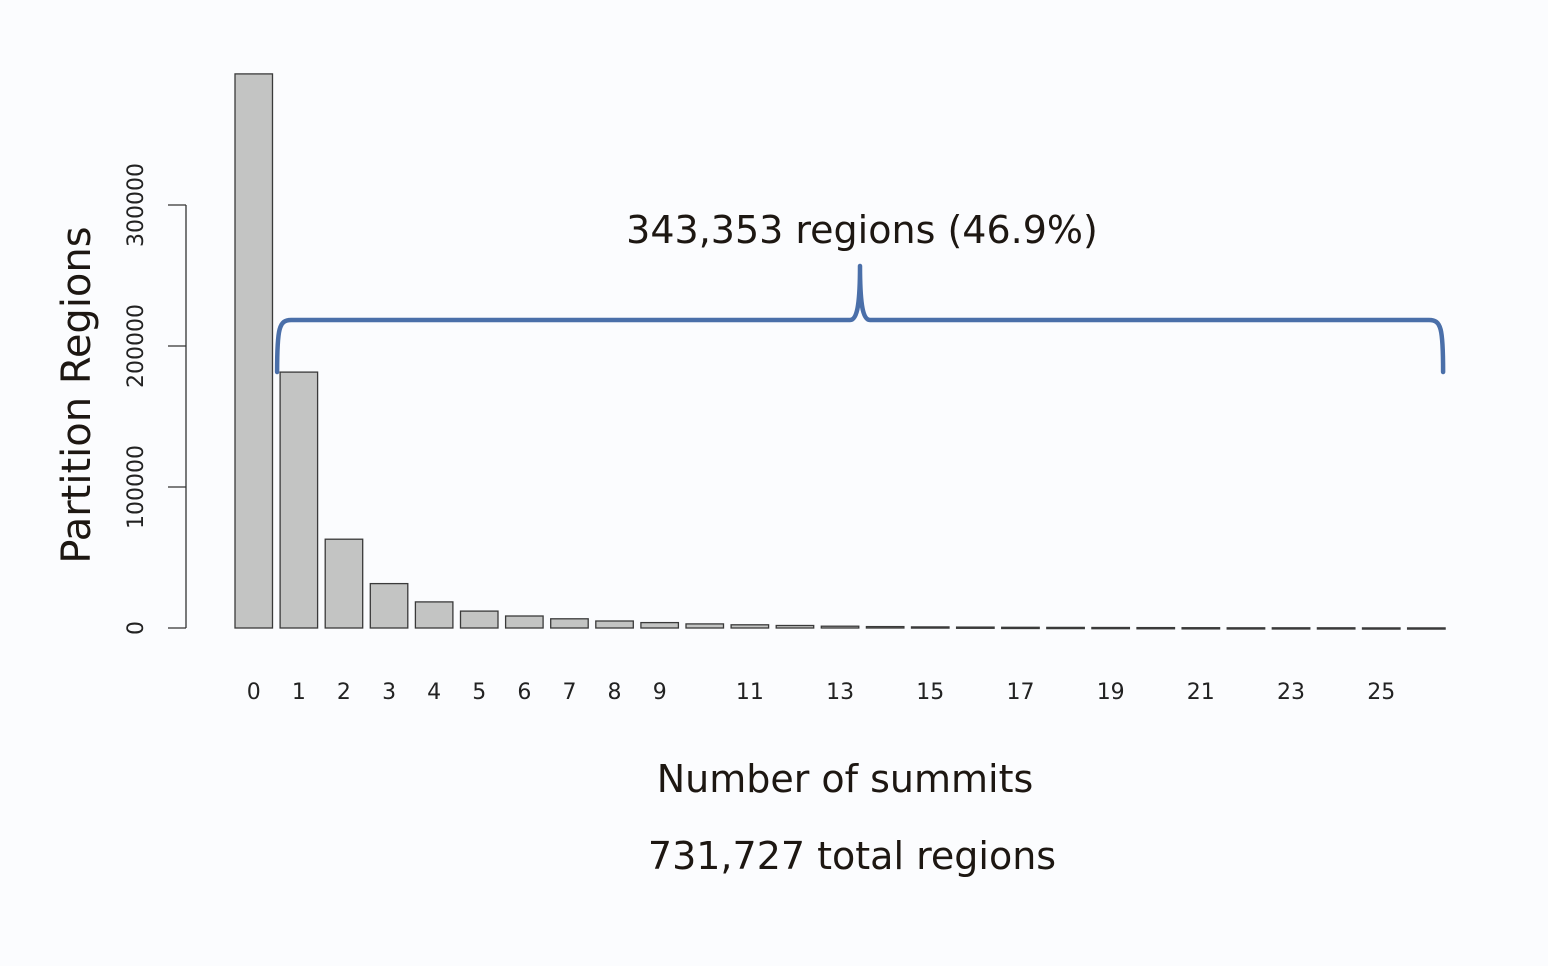  Describe the element at coordinates (862, 230) in the screenshot. I see `annotation-label: 343,353 regions (46.9%)` at that location.